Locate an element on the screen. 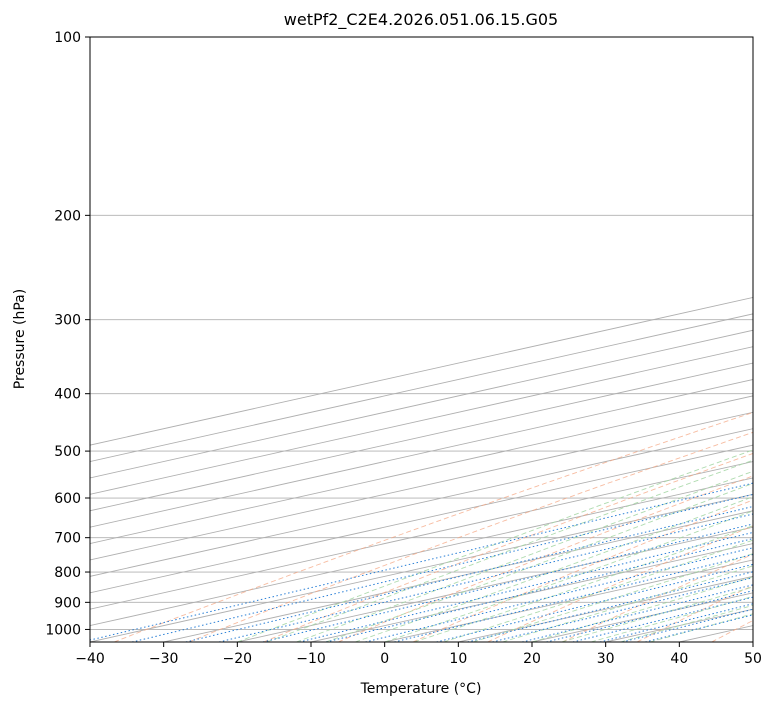 Image resolution: width=775 pixels, height=712 pixels. y-tick-label: 800 is located at coordinates (67, 573).